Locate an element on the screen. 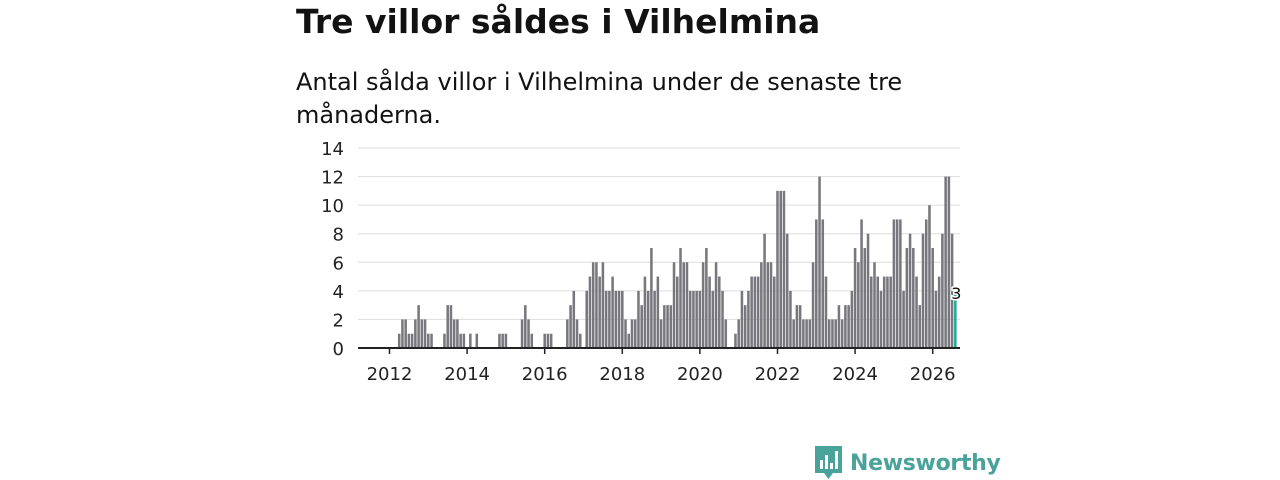  x-tick-label: 2014 is located at coordinates (467, 374).